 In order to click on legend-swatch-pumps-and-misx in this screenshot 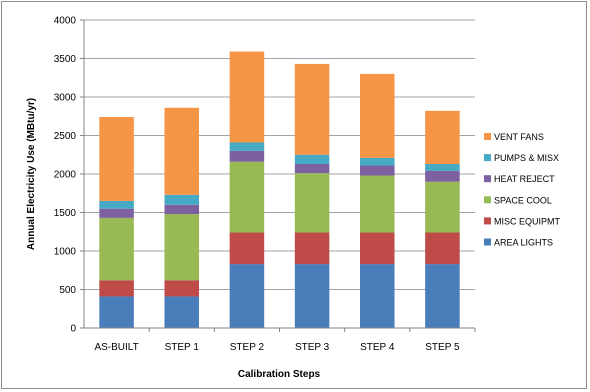, I will do `click(487, 158)`.